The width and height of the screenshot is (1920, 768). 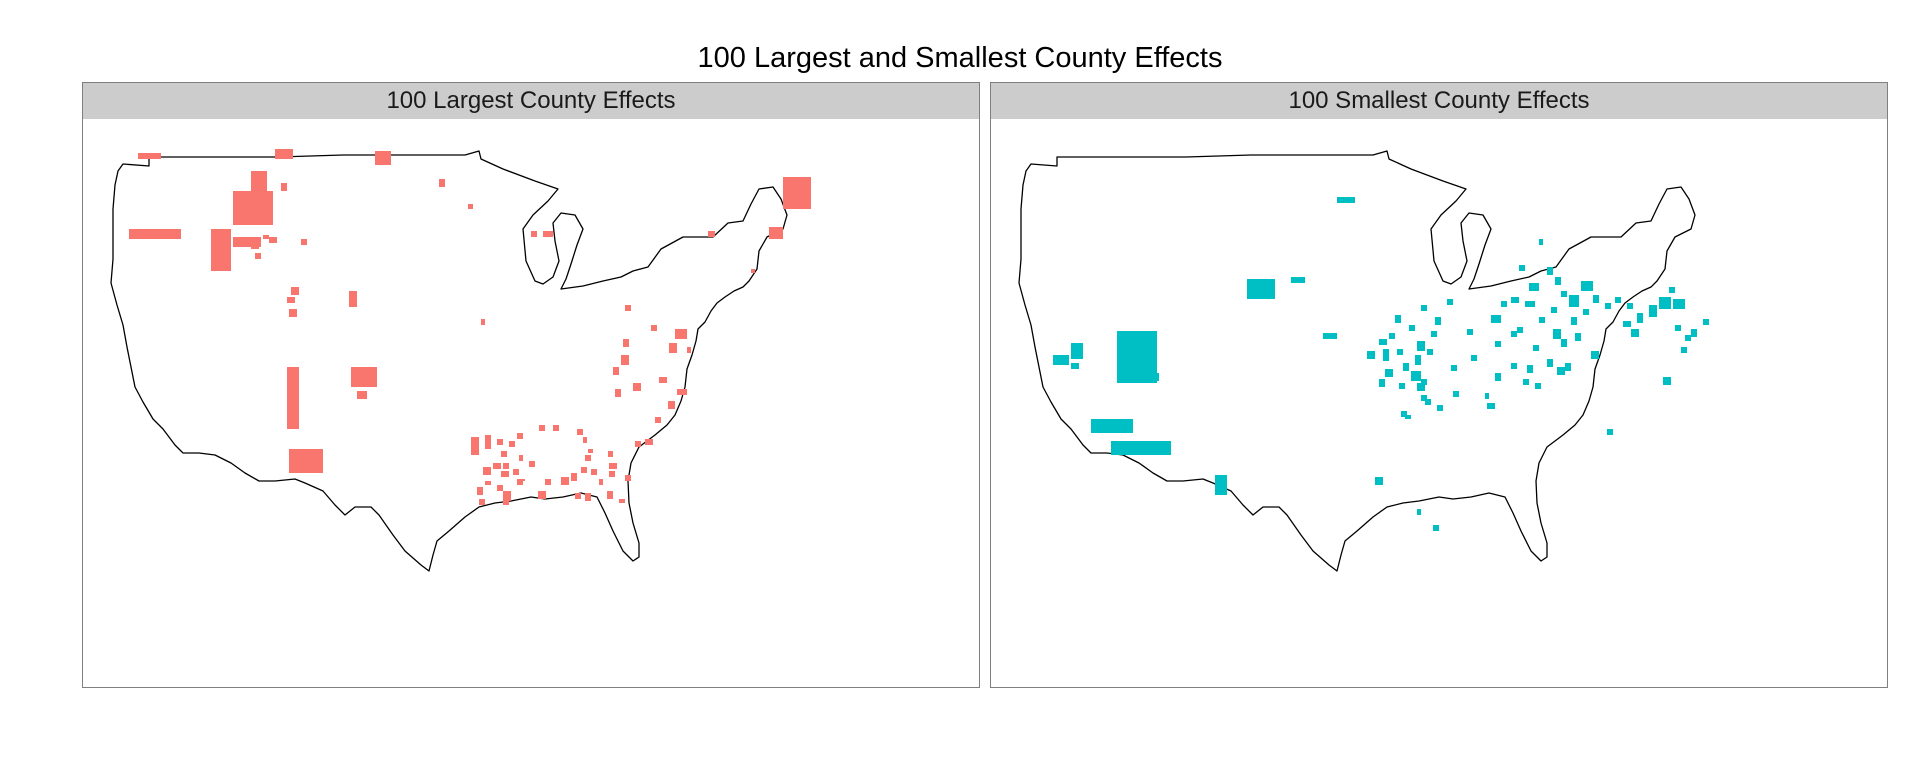 I want to click on panel-strip-label: 100 Largest County Effects, so click(x=531, y=101).